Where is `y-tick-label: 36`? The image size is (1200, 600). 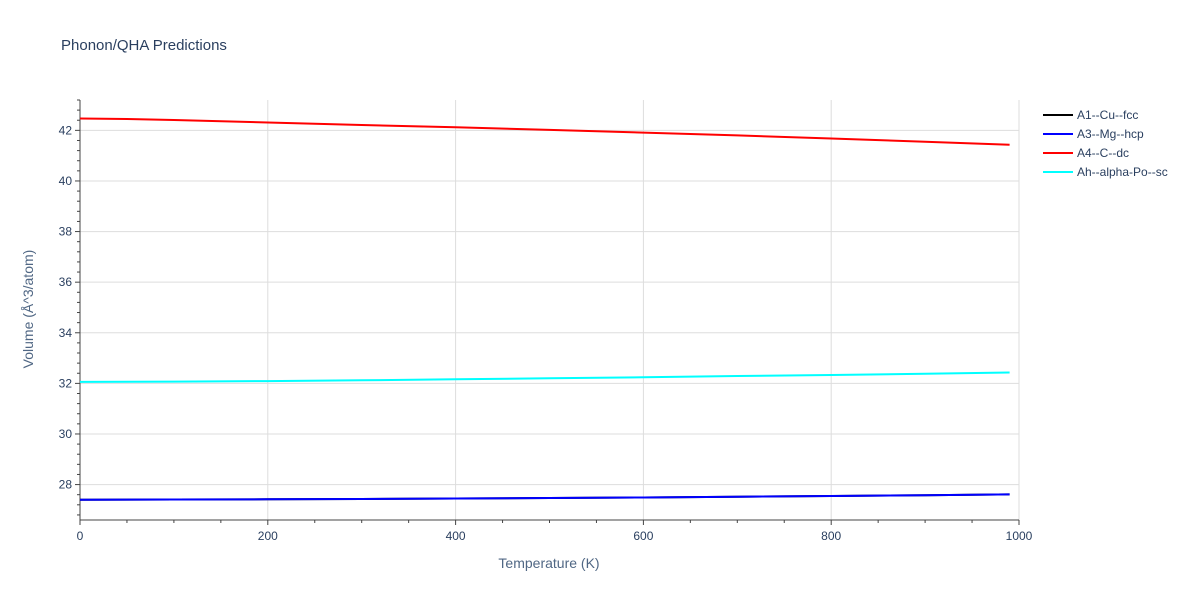
y-tick-label: 36 is located at coordinates (66, 282).